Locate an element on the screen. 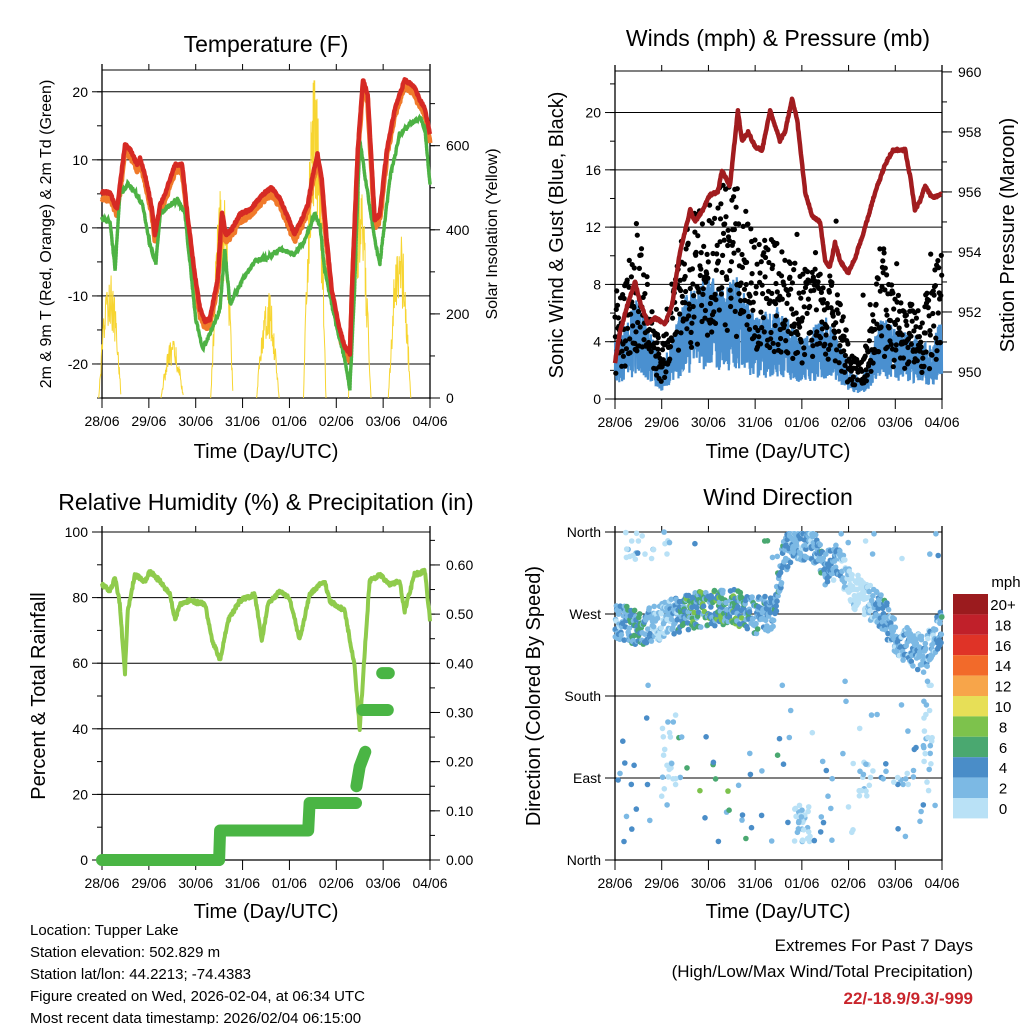  direction-points is located at coordinates (778, 687).